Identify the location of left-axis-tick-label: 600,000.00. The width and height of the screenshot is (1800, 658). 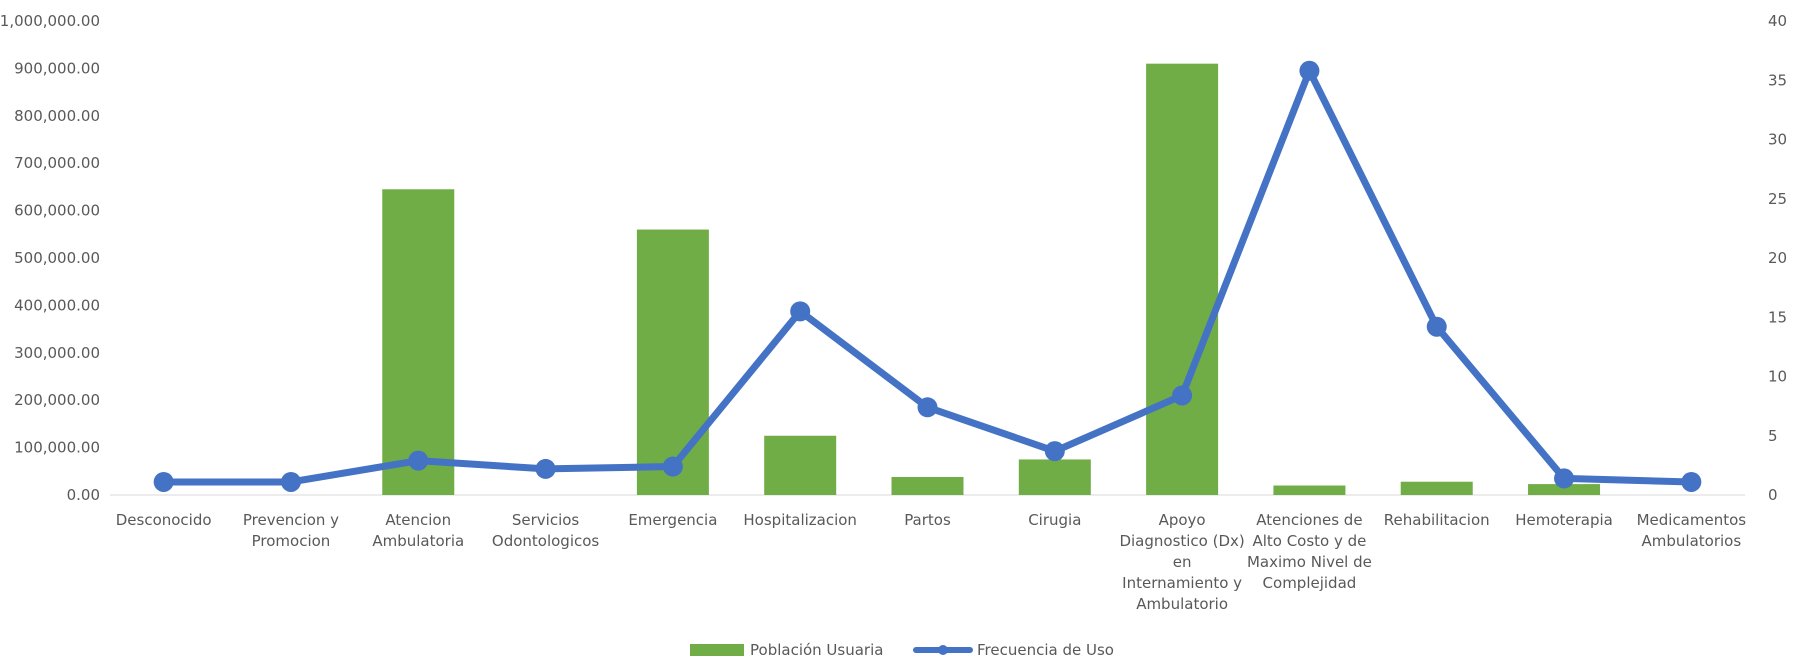
(57, 211).